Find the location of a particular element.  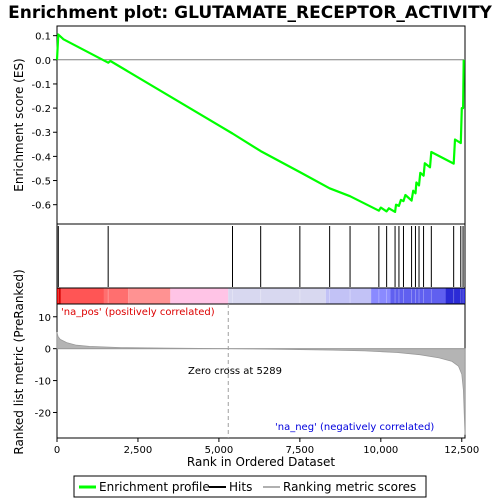

hits-series is located at coordinates (260, 256).